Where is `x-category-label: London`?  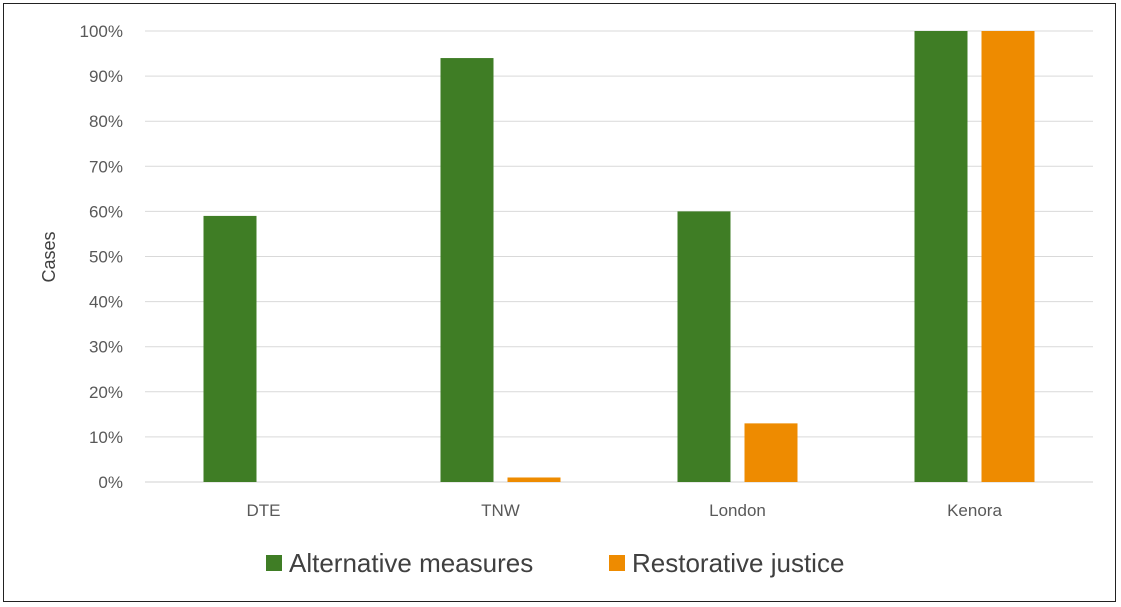 x-category-label: London is located at coordinates (737, 510).